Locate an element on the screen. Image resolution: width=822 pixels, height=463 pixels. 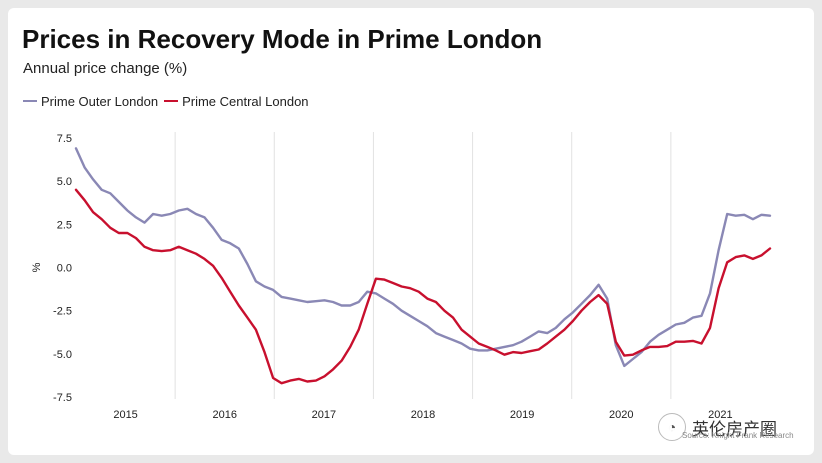
legend-item-outer: Prime Outer London is located at coordinates (90, 101).